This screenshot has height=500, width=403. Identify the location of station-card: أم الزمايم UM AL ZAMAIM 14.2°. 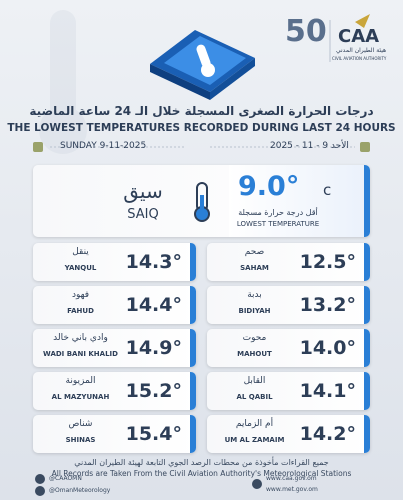
(288, 434).